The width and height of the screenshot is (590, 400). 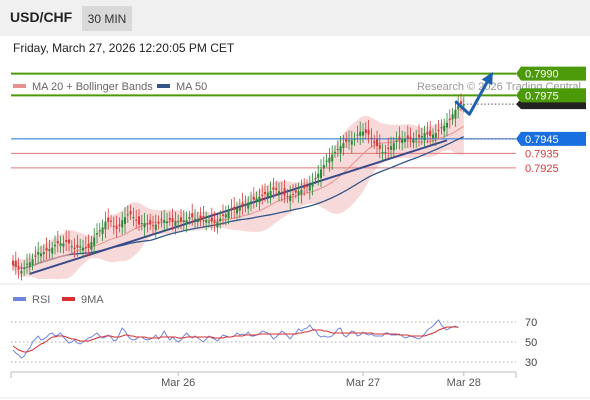 What do you see at coordinates (178, 383) in the screenshot?
I see `x-tick-label: Mar 26` at bounding box center [178, 383].